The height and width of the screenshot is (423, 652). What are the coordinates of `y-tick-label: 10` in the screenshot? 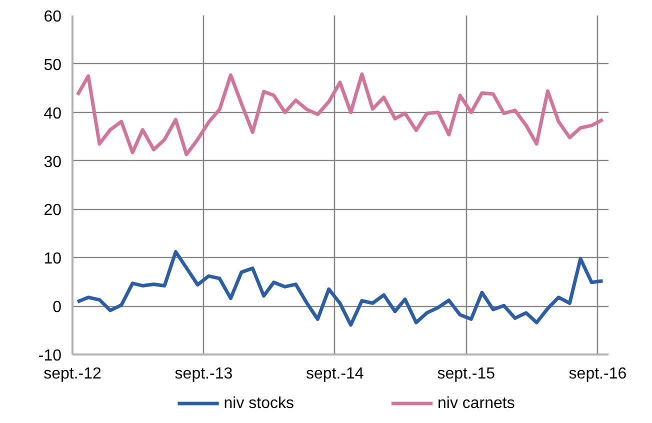 It's located at (53, 259).